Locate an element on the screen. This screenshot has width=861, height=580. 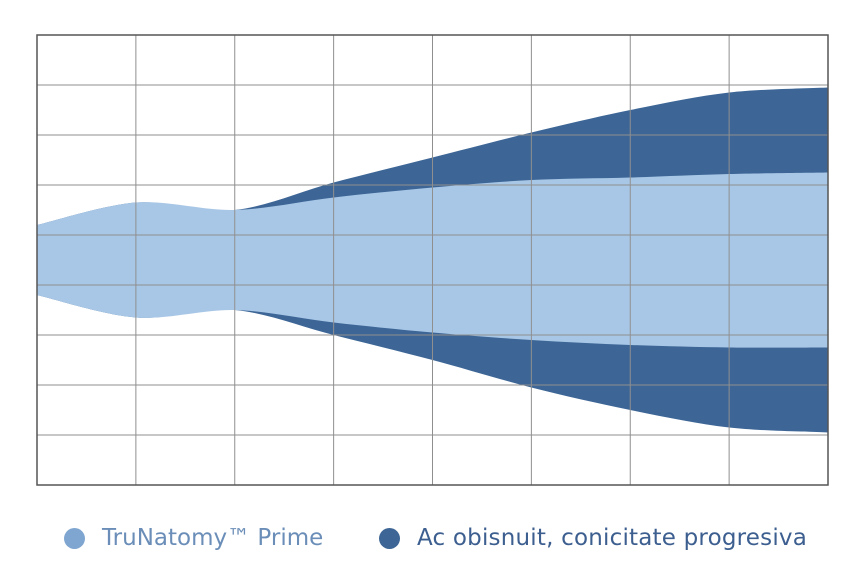
legend-item-ac-obisnuit: Ac obisnuit, conicitate progresiva is located at coordinates (593, 538).